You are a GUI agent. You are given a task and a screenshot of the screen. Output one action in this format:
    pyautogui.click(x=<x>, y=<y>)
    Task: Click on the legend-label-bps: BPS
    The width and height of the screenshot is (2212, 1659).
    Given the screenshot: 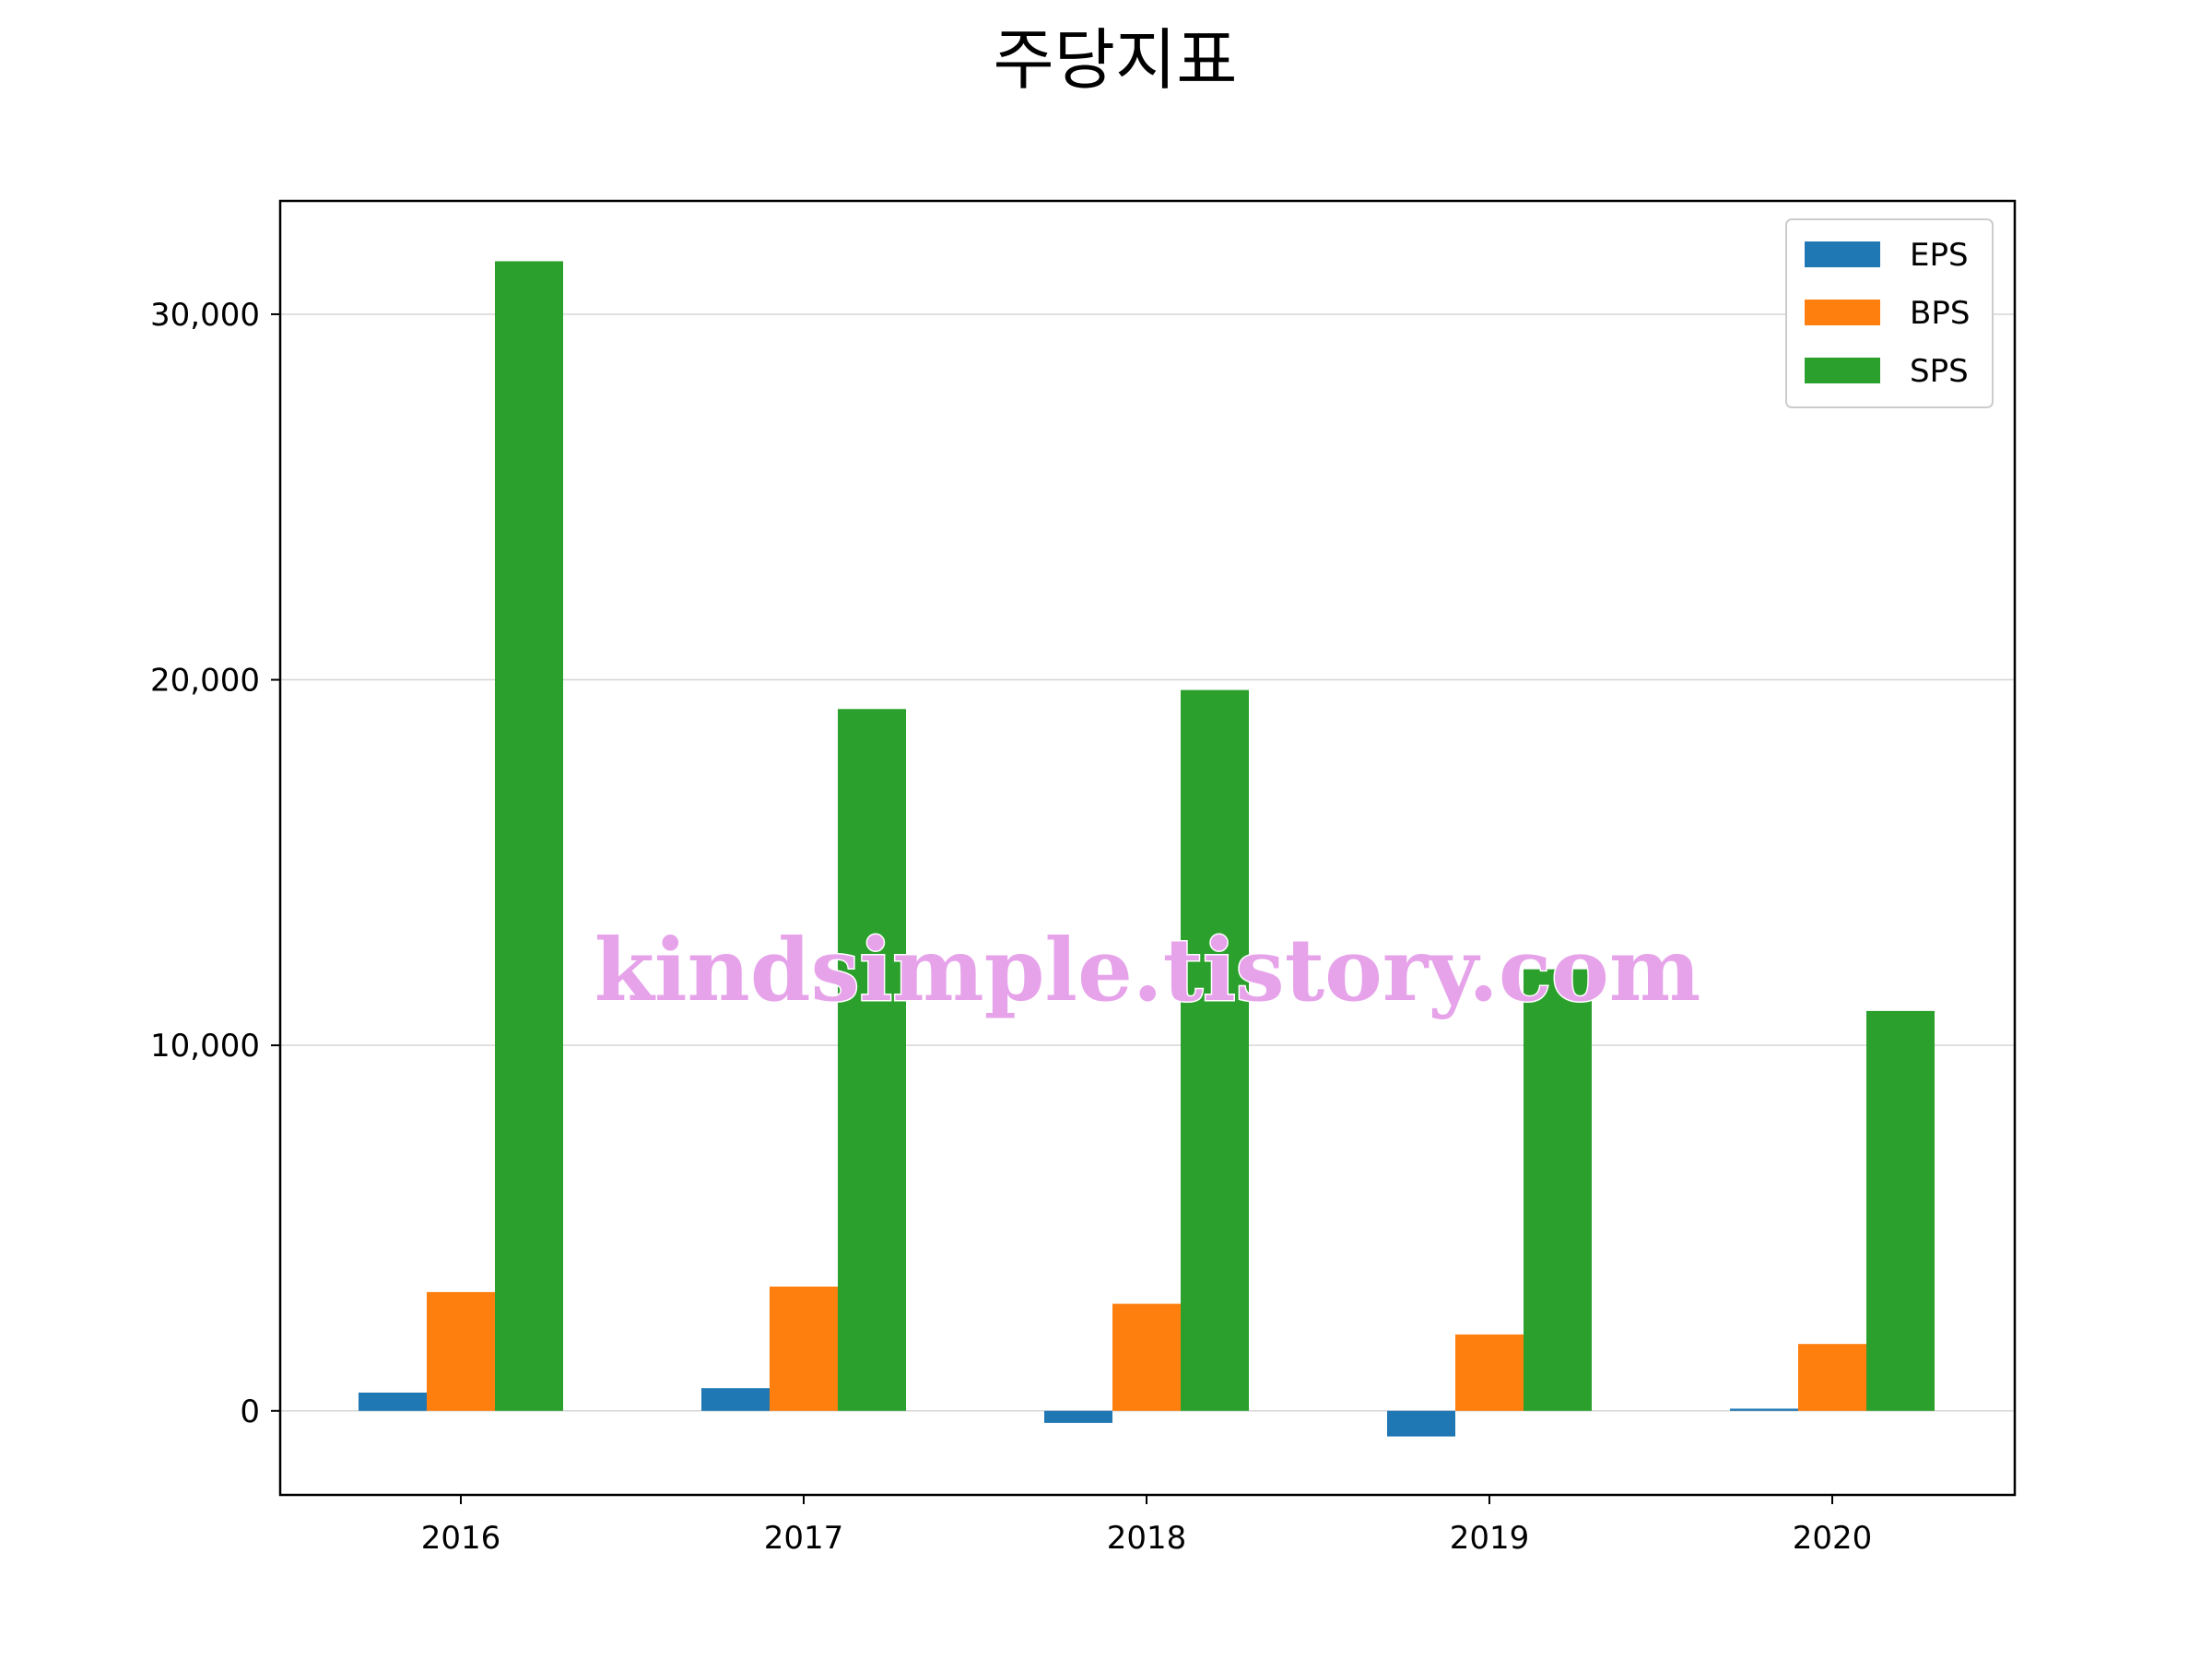 What is the action you would take?
    pyautogui.click(x=1940, y=313)
    